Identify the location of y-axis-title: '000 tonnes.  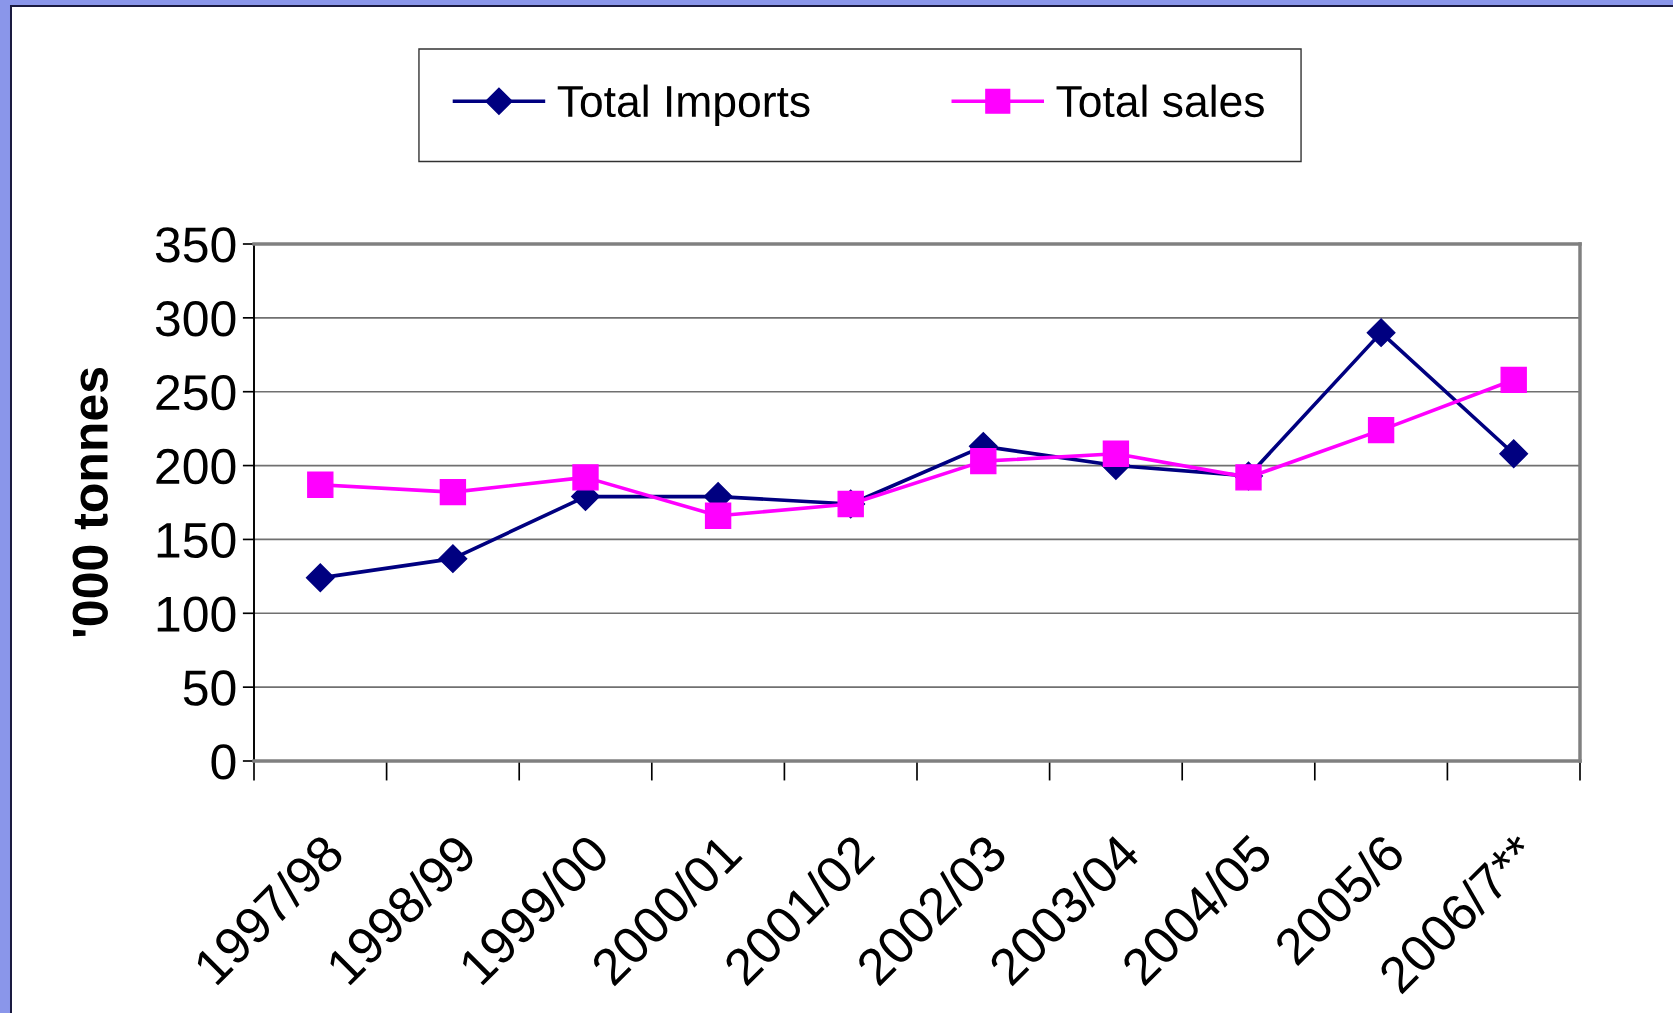
(90, 502).